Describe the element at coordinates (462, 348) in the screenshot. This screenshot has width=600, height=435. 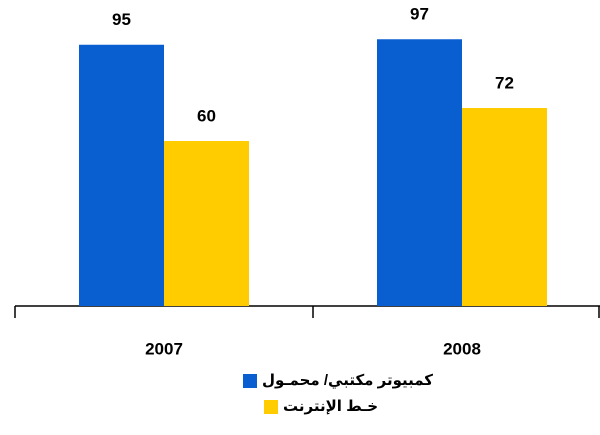
I see `x-tick-label: 2008` at that location.